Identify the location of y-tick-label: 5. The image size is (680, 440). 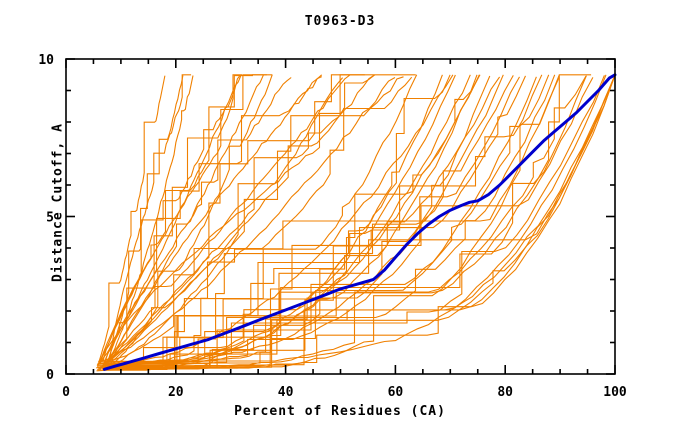
(50, 218).